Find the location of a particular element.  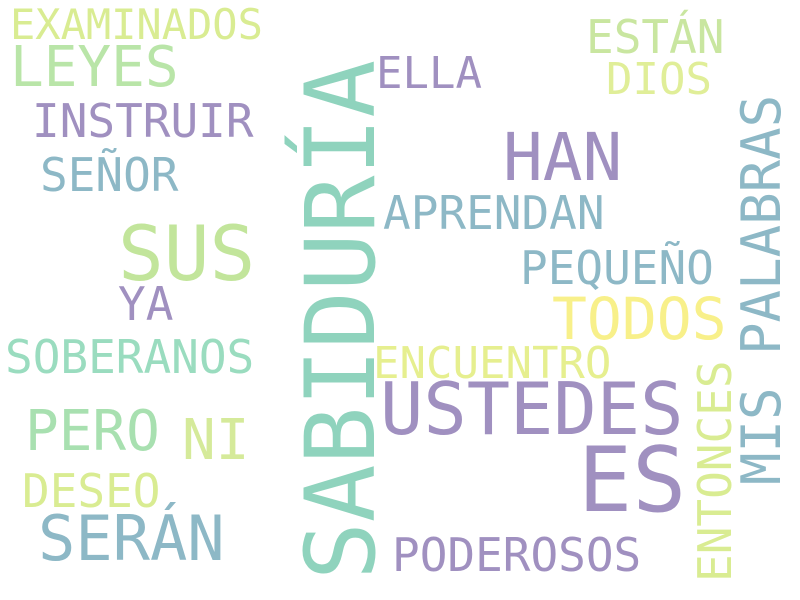

word-ustedes: USTEDES is located at coordinates (532, 409).